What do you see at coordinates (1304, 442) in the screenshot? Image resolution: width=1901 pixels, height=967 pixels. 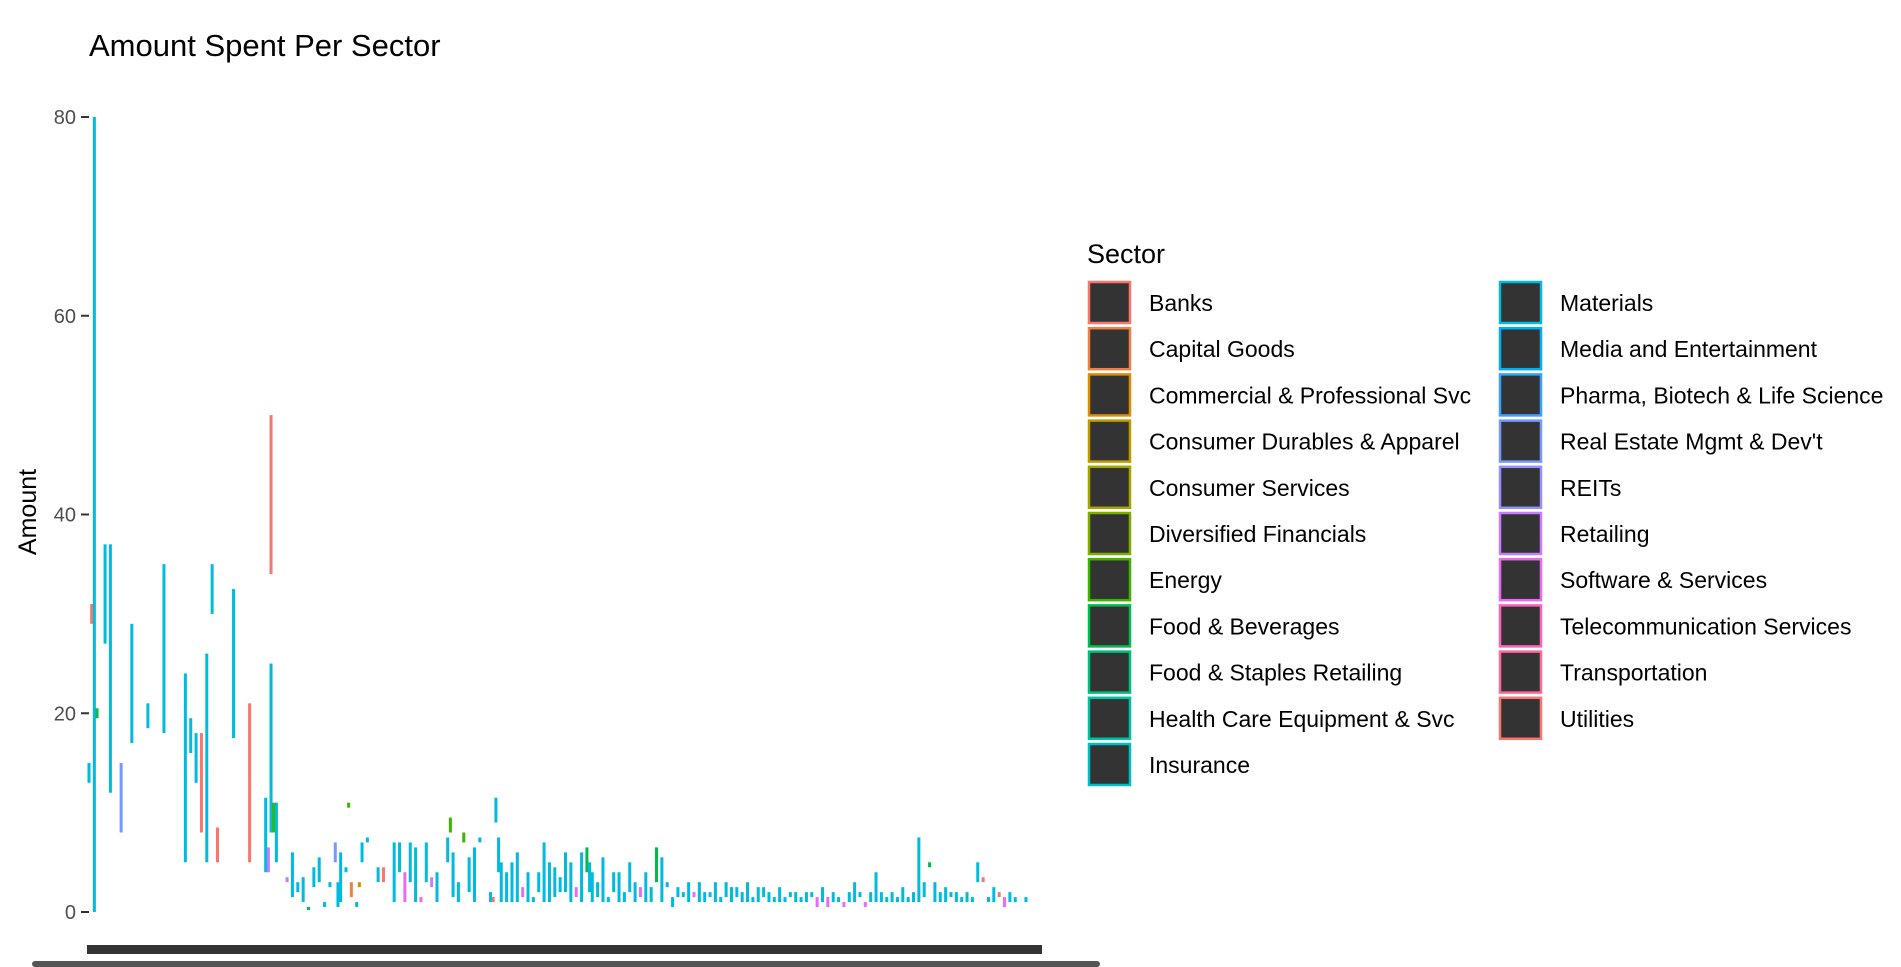 I see `legend-label: Consumer Durables & Apparel` at bounding box center [1304, 442].